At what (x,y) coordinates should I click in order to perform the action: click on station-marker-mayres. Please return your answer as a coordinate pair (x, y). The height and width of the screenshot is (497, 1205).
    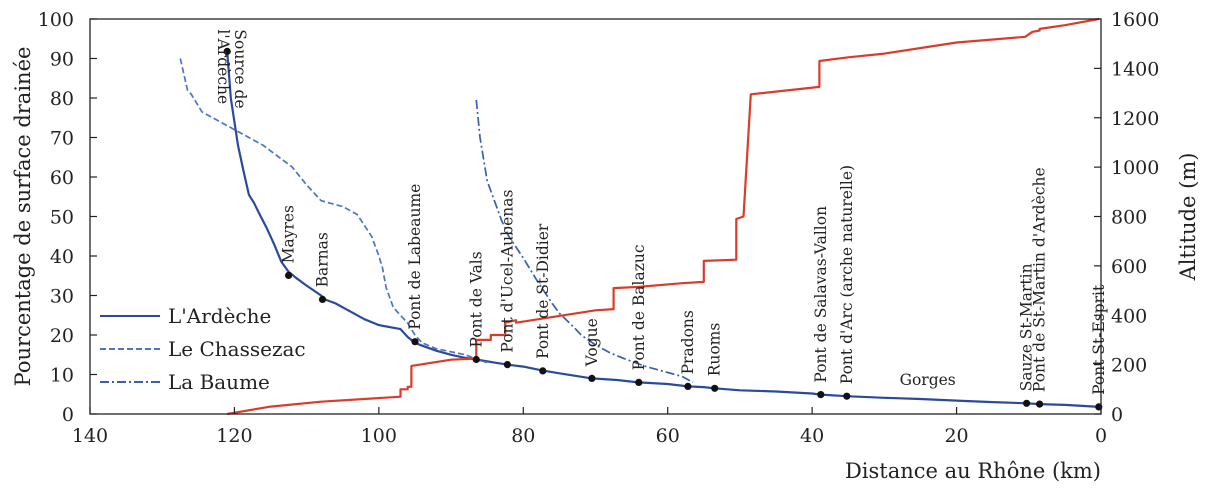
    Looking at the image, I should click on (289, 275).